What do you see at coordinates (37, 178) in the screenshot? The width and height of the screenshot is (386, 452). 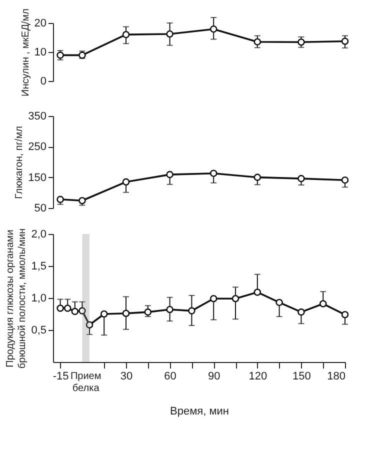 I see `y-tick-label: 150` at bounding box center [37, 178].